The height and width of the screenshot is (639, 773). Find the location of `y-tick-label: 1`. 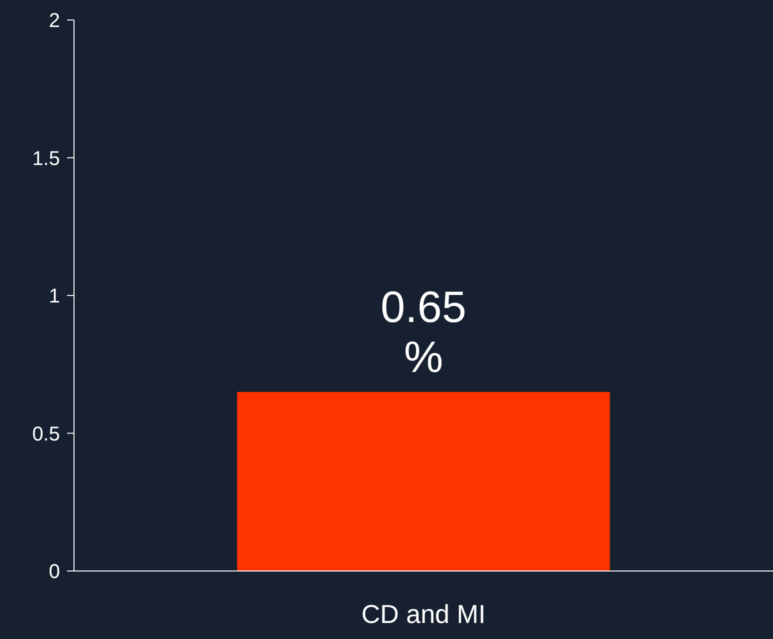

y-tick-label: 1 is located at coordinates (54, 297).